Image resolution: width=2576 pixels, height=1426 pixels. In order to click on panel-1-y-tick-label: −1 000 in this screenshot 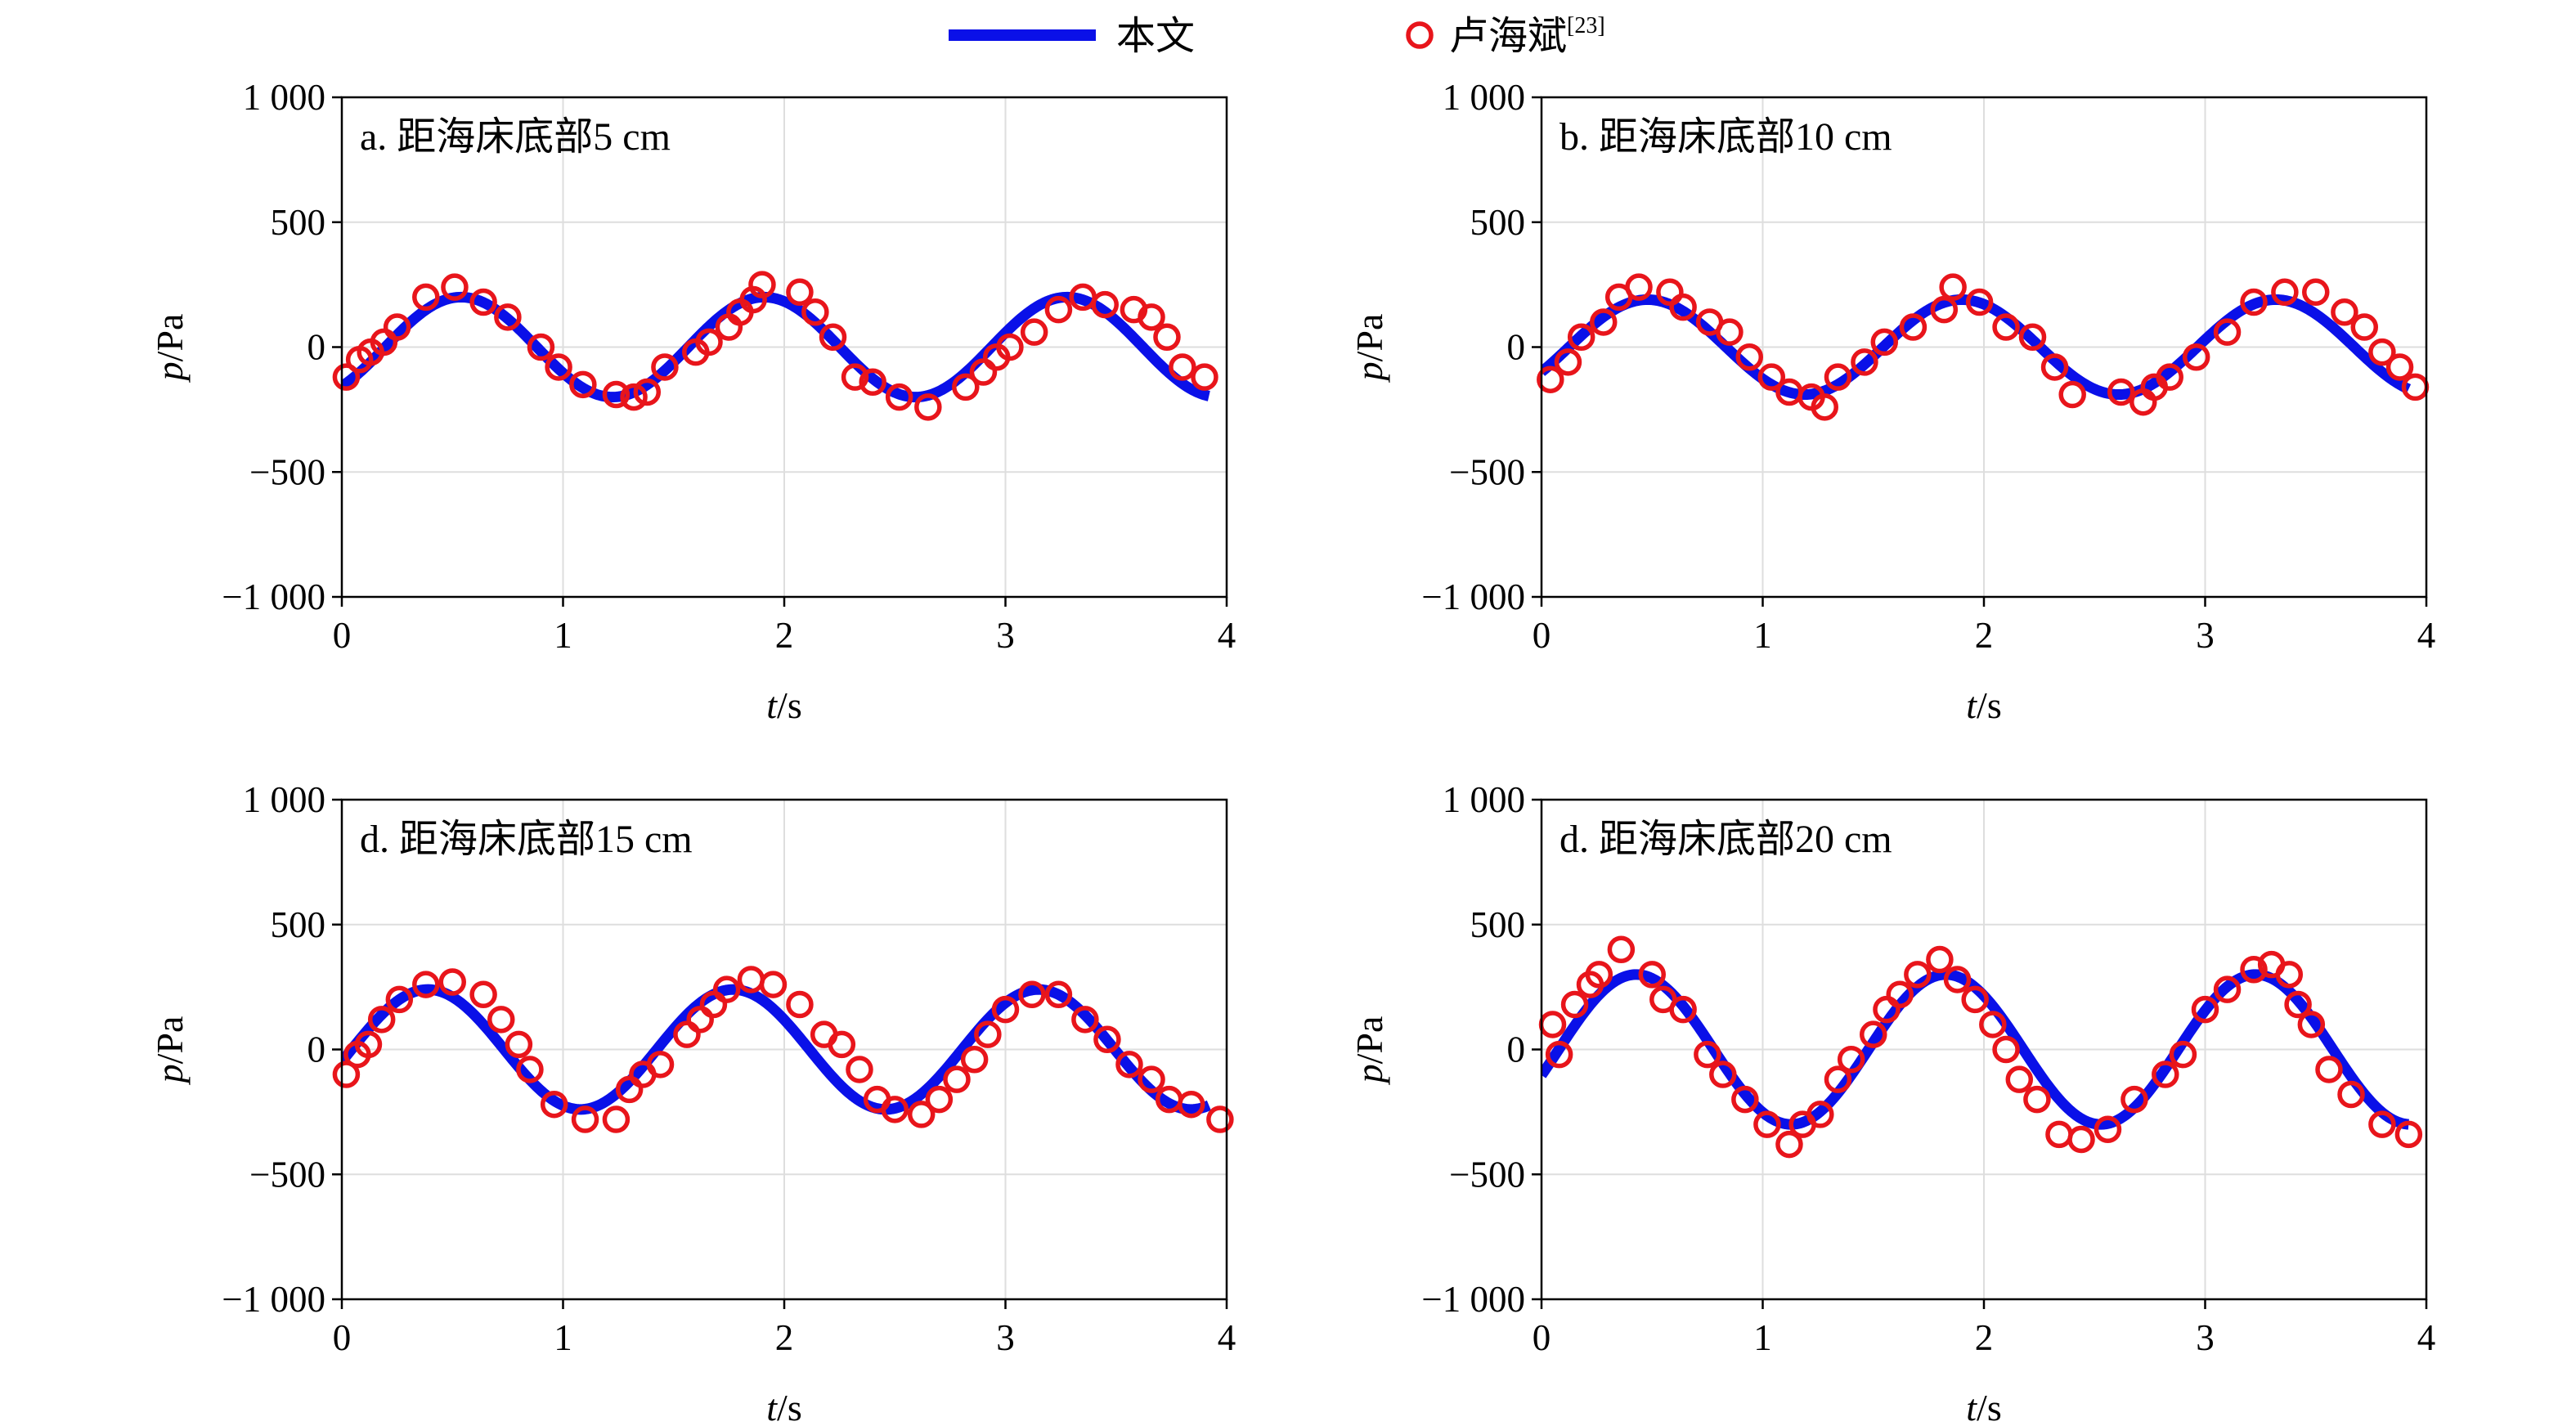, I will do `click(1473, 596)`.